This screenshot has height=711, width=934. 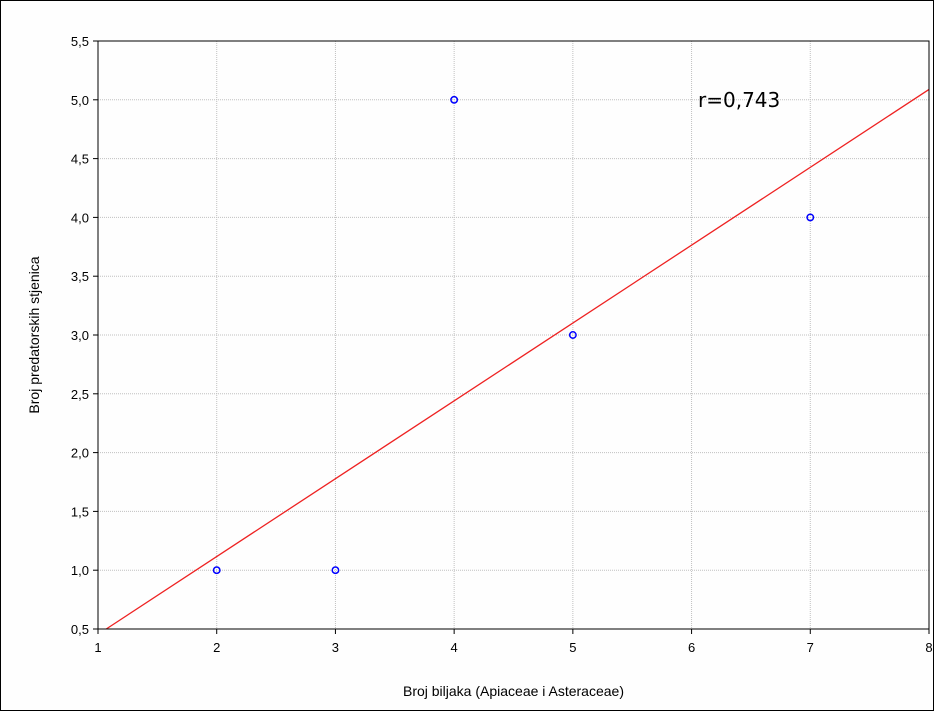 I want to click on y-tick-label: 1,5, so click(x=80, y=511).